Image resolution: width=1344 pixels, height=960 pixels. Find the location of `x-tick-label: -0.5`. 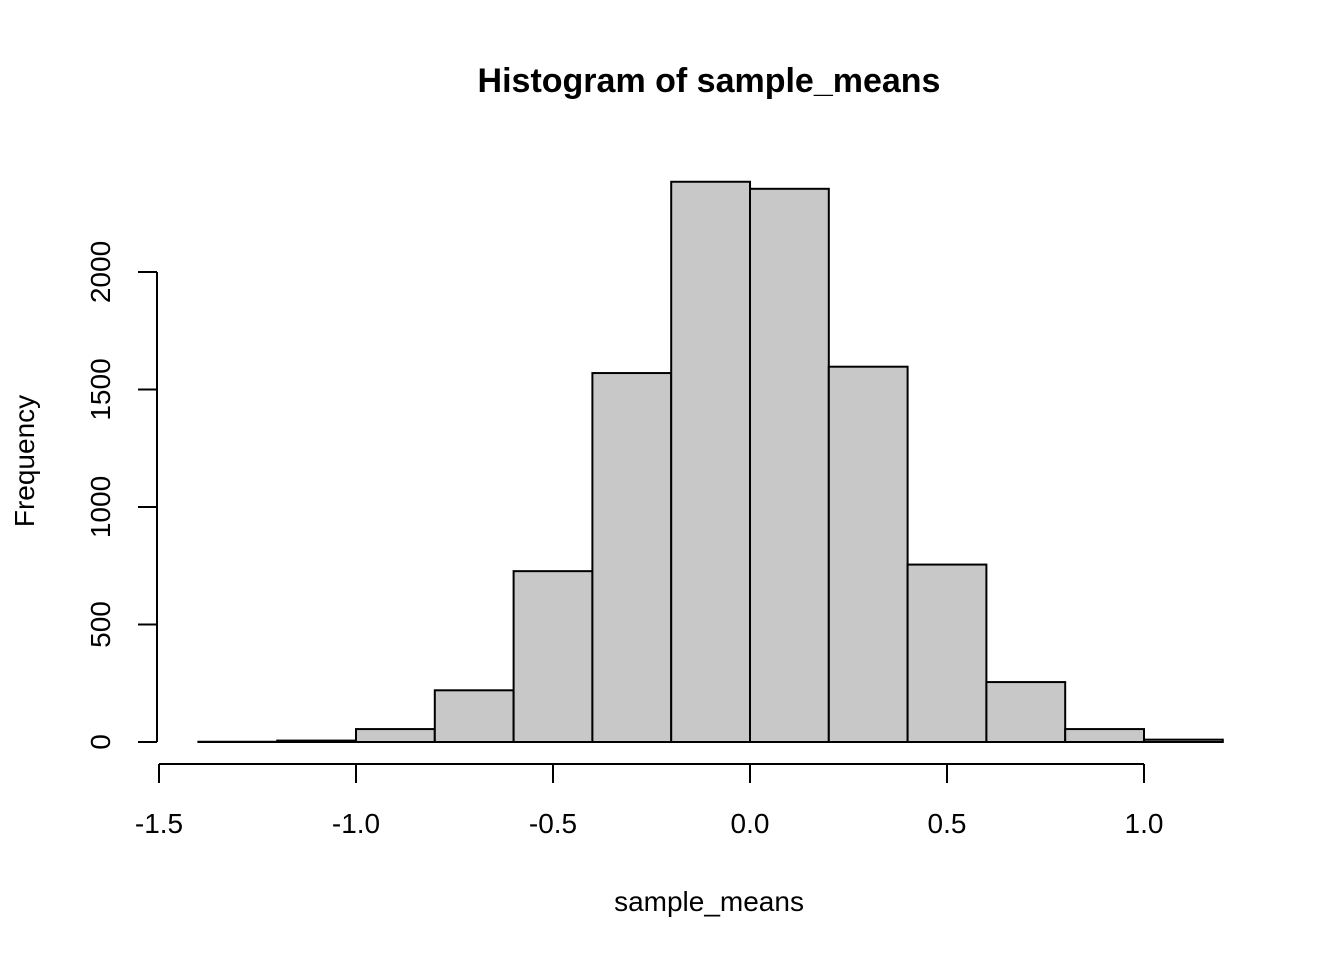

x-tick-label: -0.5 is located at coordinates (553, 823).